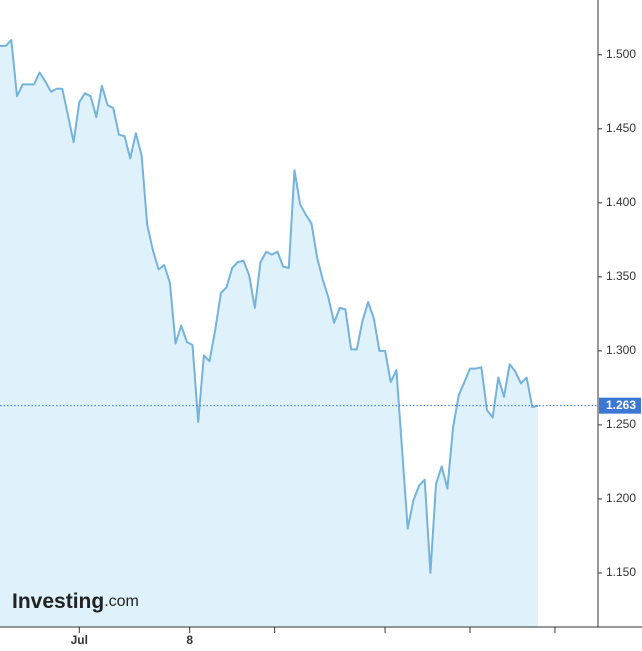 The height and width of the screenshot is (651, 642). I want to click on y-tick-label: 1.200, so click(621, 498).